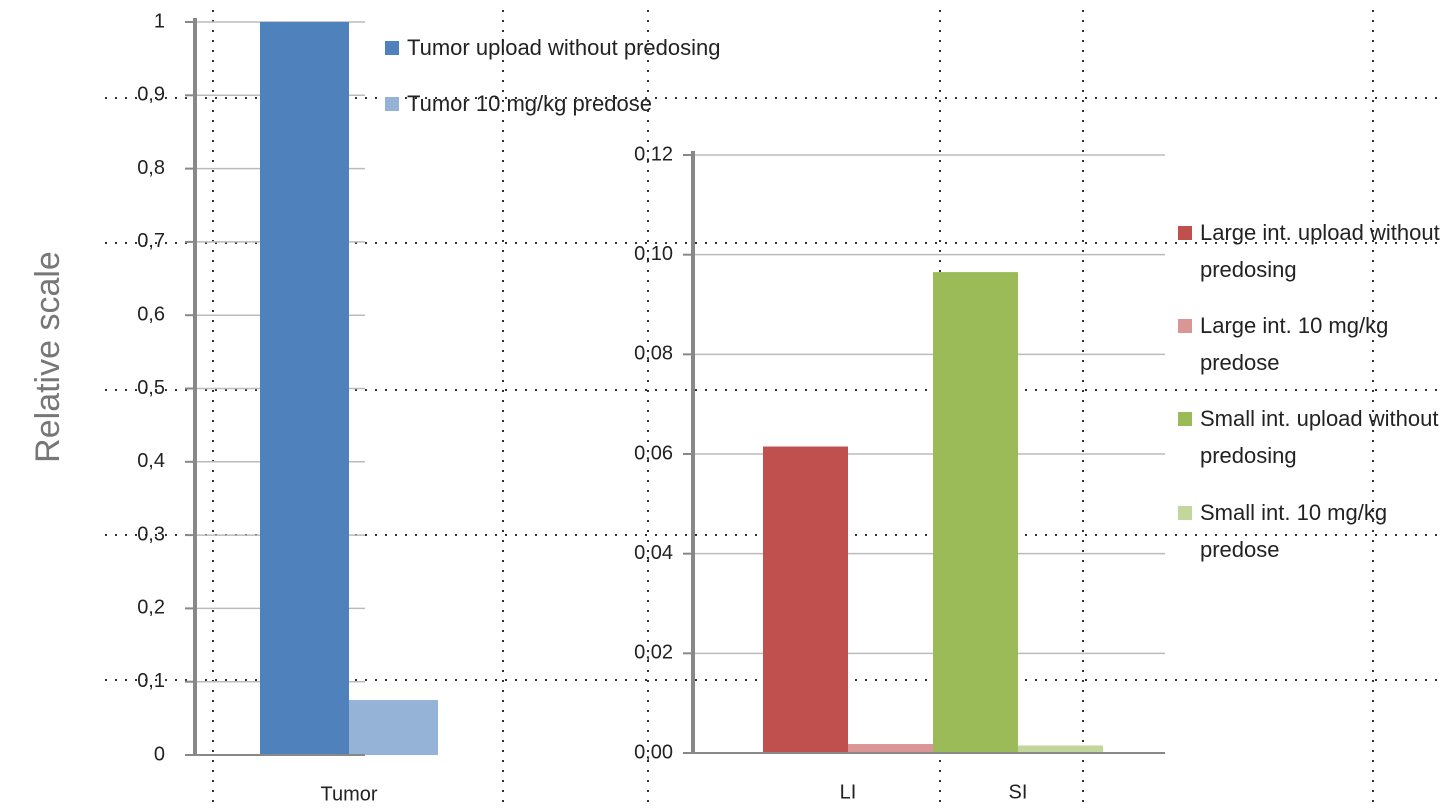 The image size is (1441, 810). What do you see at coordinates (151, 461) in the screenshot?
I see `y-tick-label: 0,4` at bounding box center [151, 461].